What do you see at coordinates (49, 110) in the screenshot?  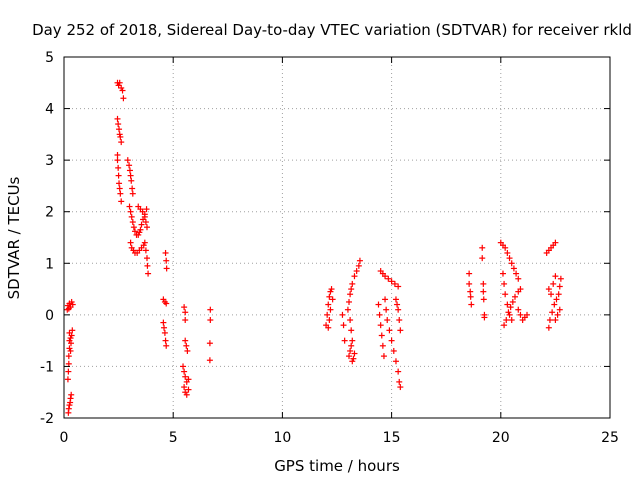 I see `y-tick-label: 4` at bounding box center [49, 110].